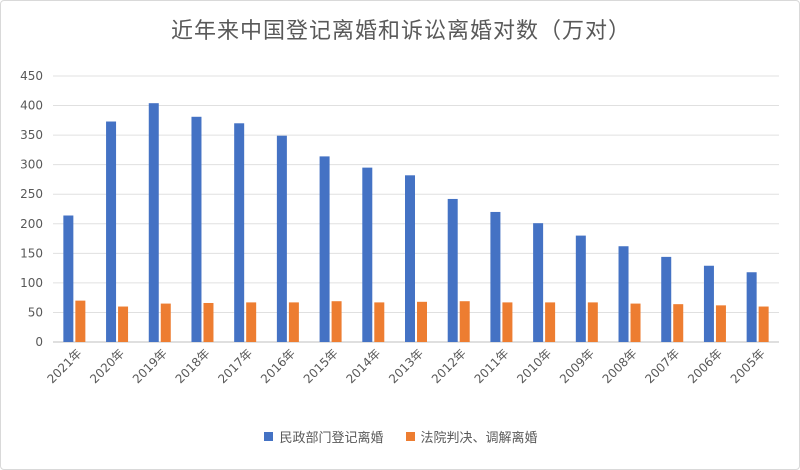 The width and height of the screenshot is (800, 470). I want to click on x-tick-label: 2012年, so click(449, 366).